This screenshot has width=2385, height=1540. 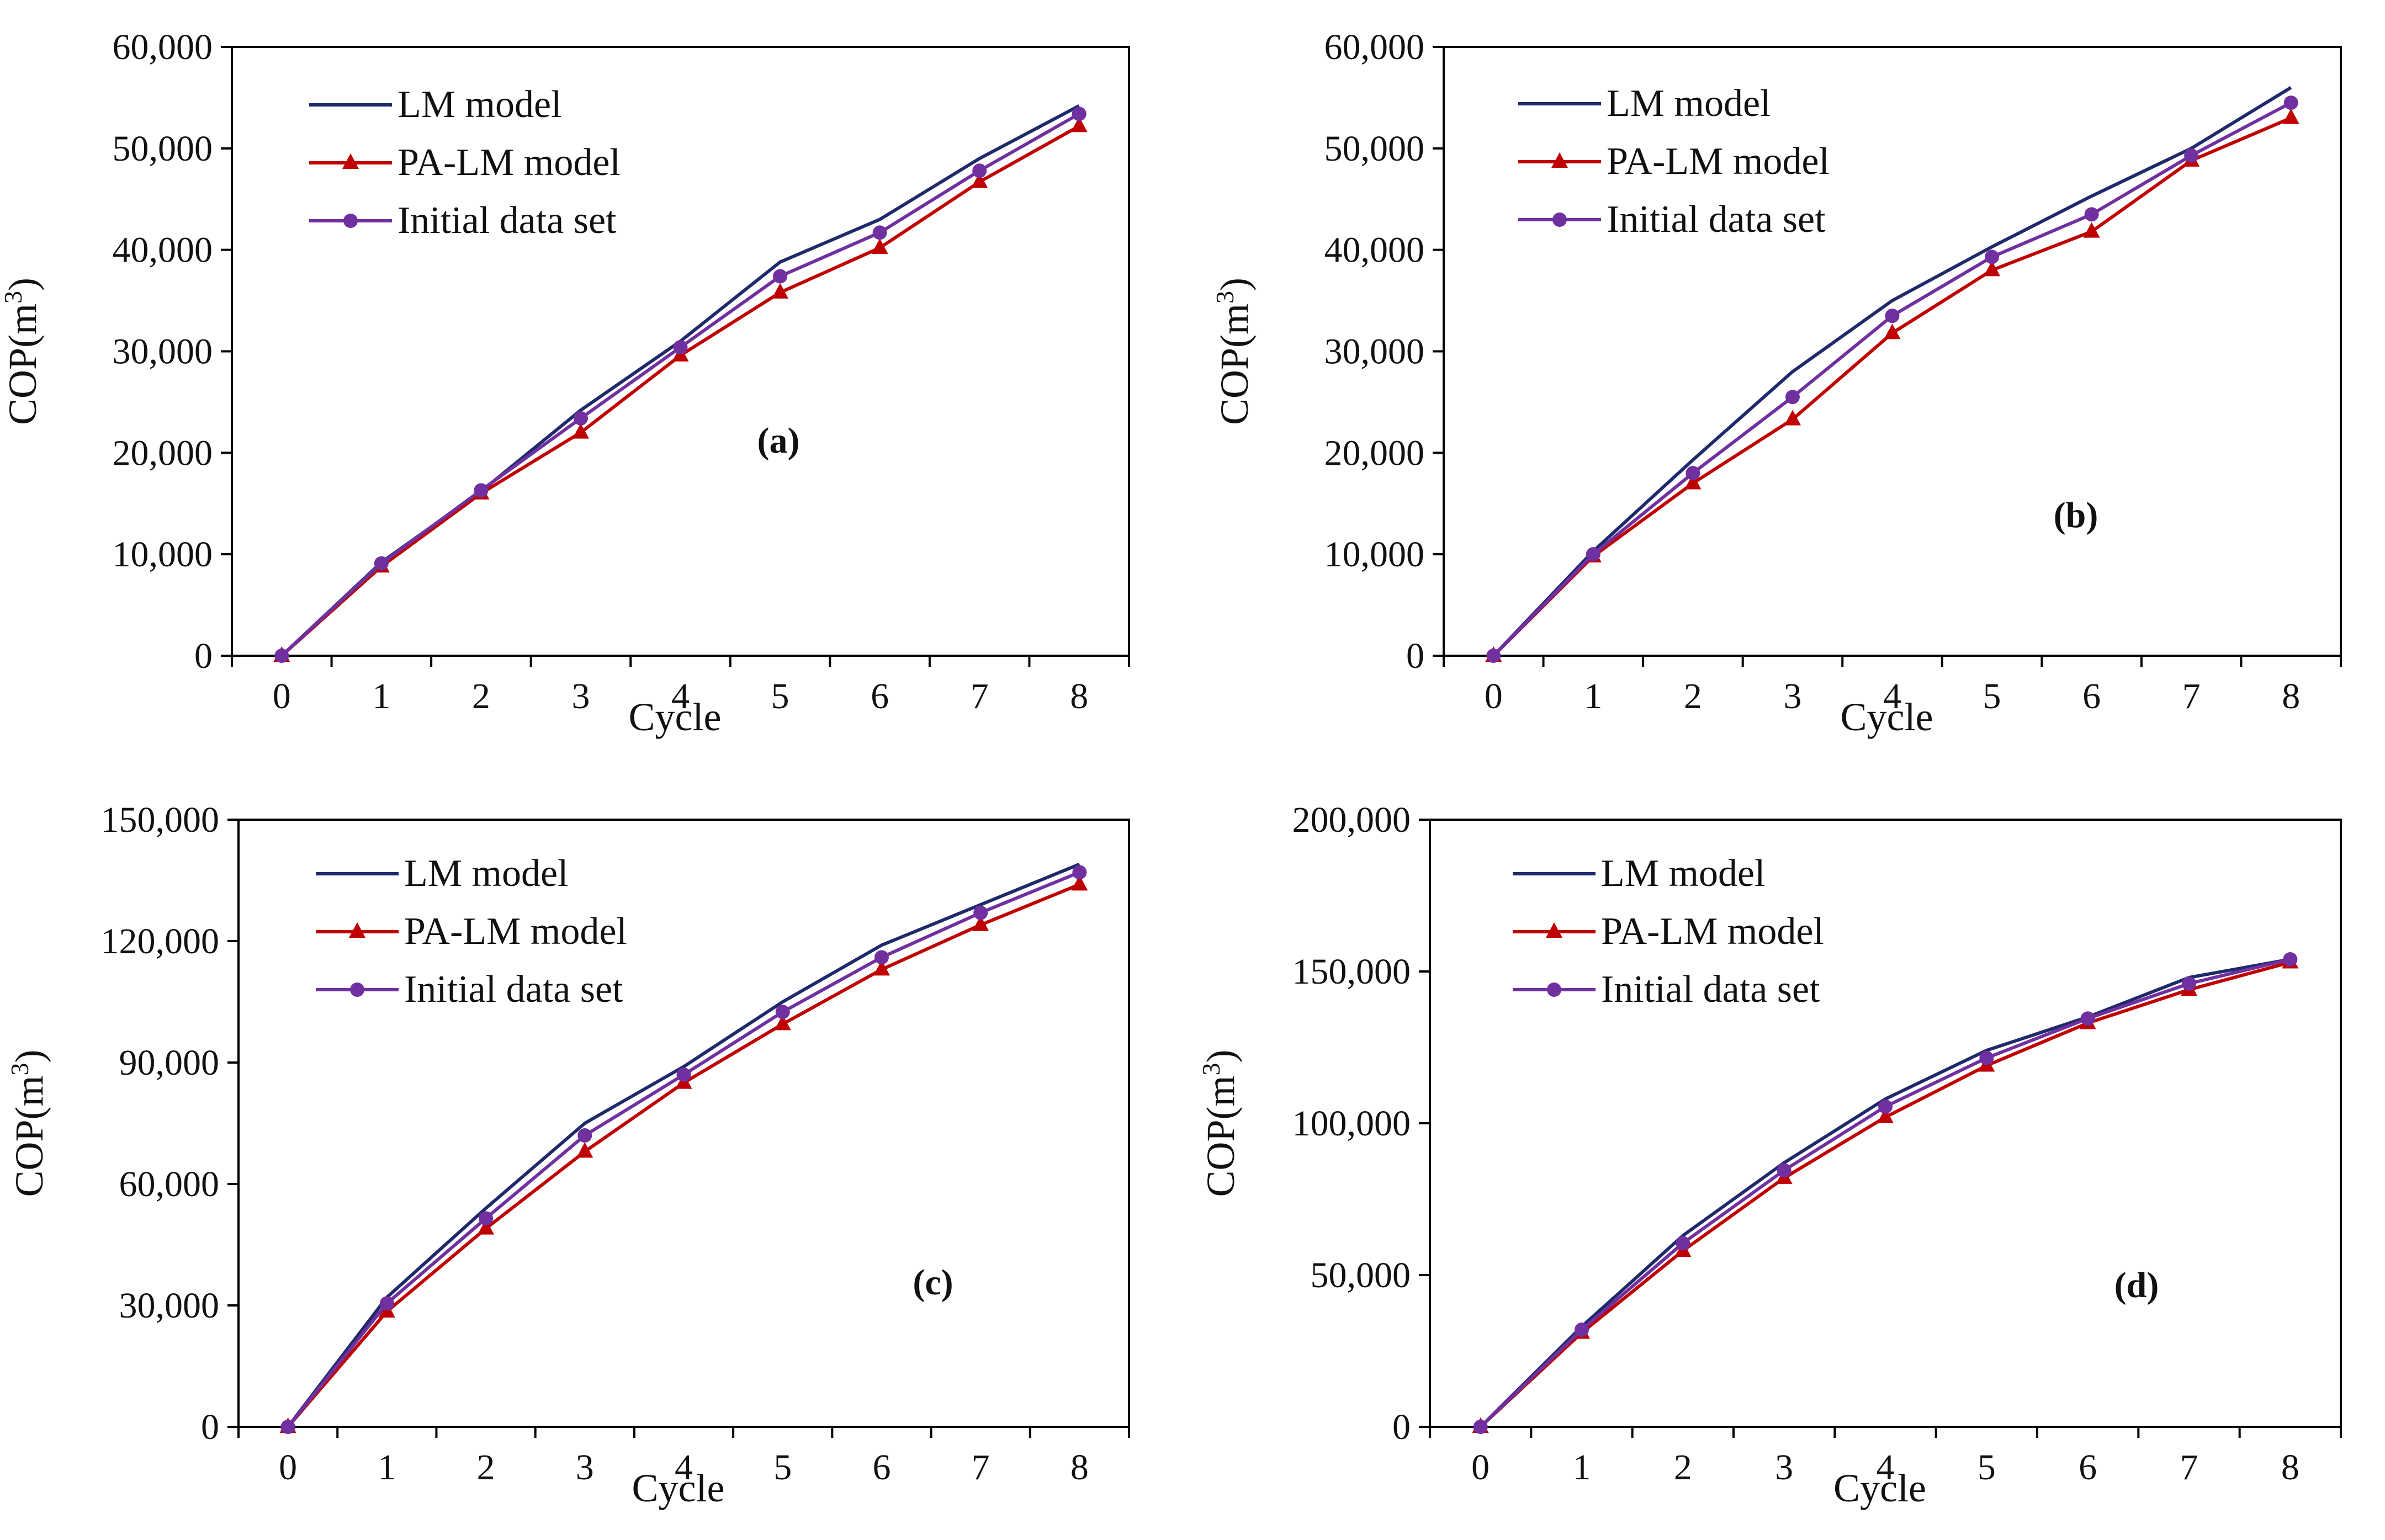 I want to click on y-tick-label: 120,000, so click(x=161, y=941).